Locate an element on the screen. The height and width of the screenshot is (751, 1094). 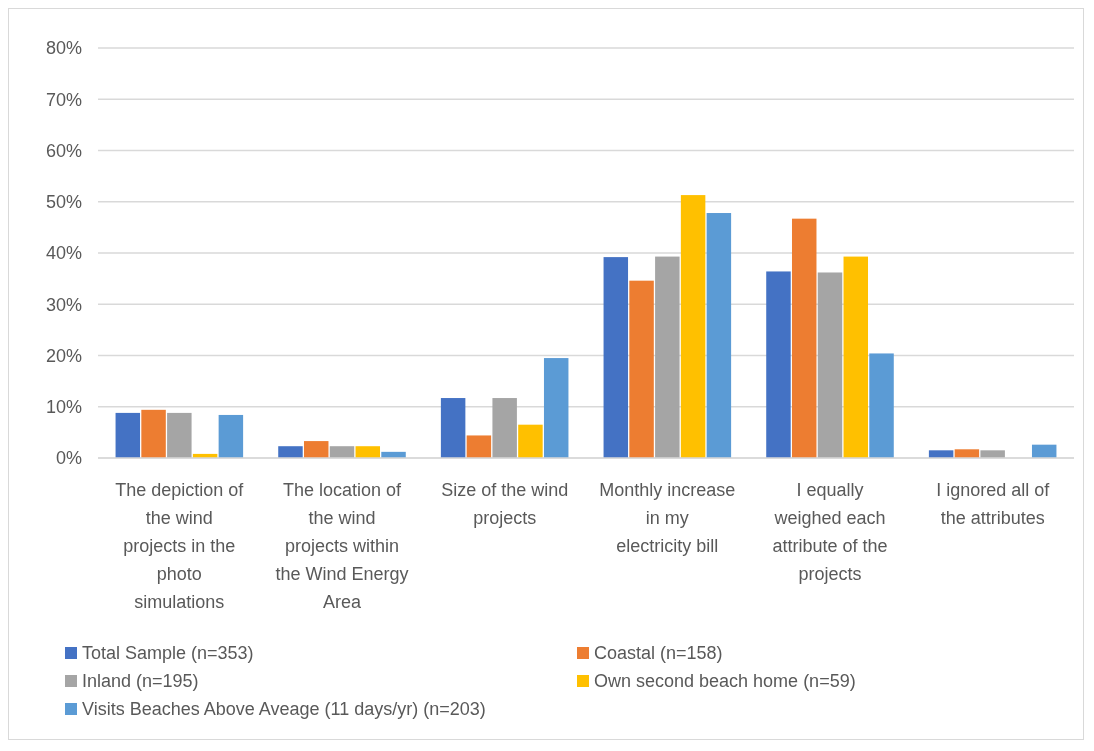
x-tick-label: Monthly increase in my electricity bill is located at coordinates (667, 518).